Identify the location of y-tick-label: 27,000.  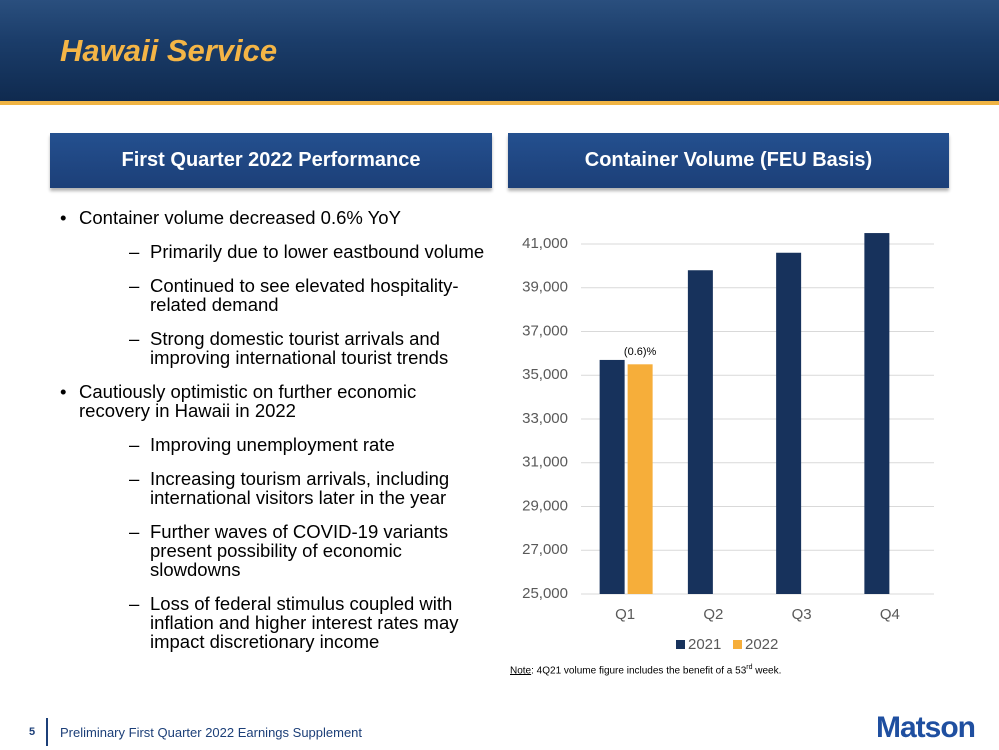
(545, 549).